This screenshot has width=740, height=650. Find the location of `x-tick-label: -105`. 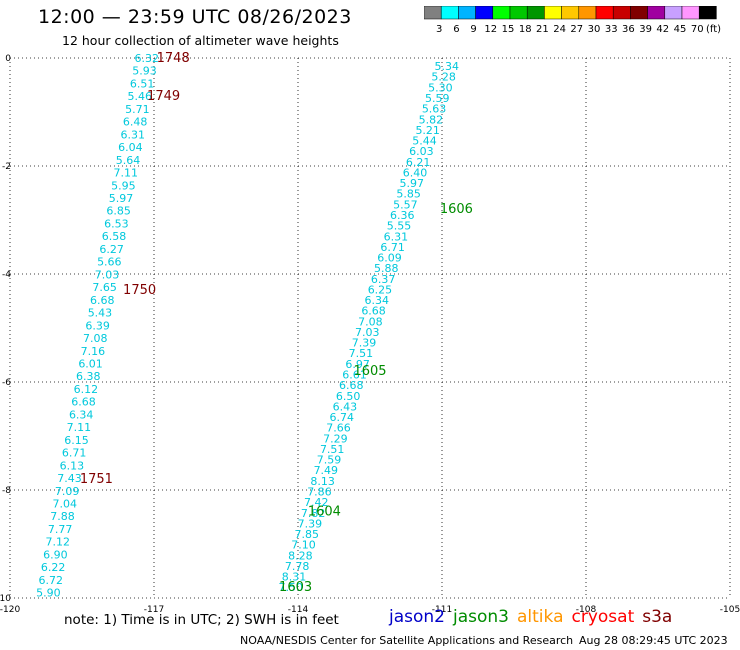

x-tick-label: -105 is located at coordinates (730, 610).